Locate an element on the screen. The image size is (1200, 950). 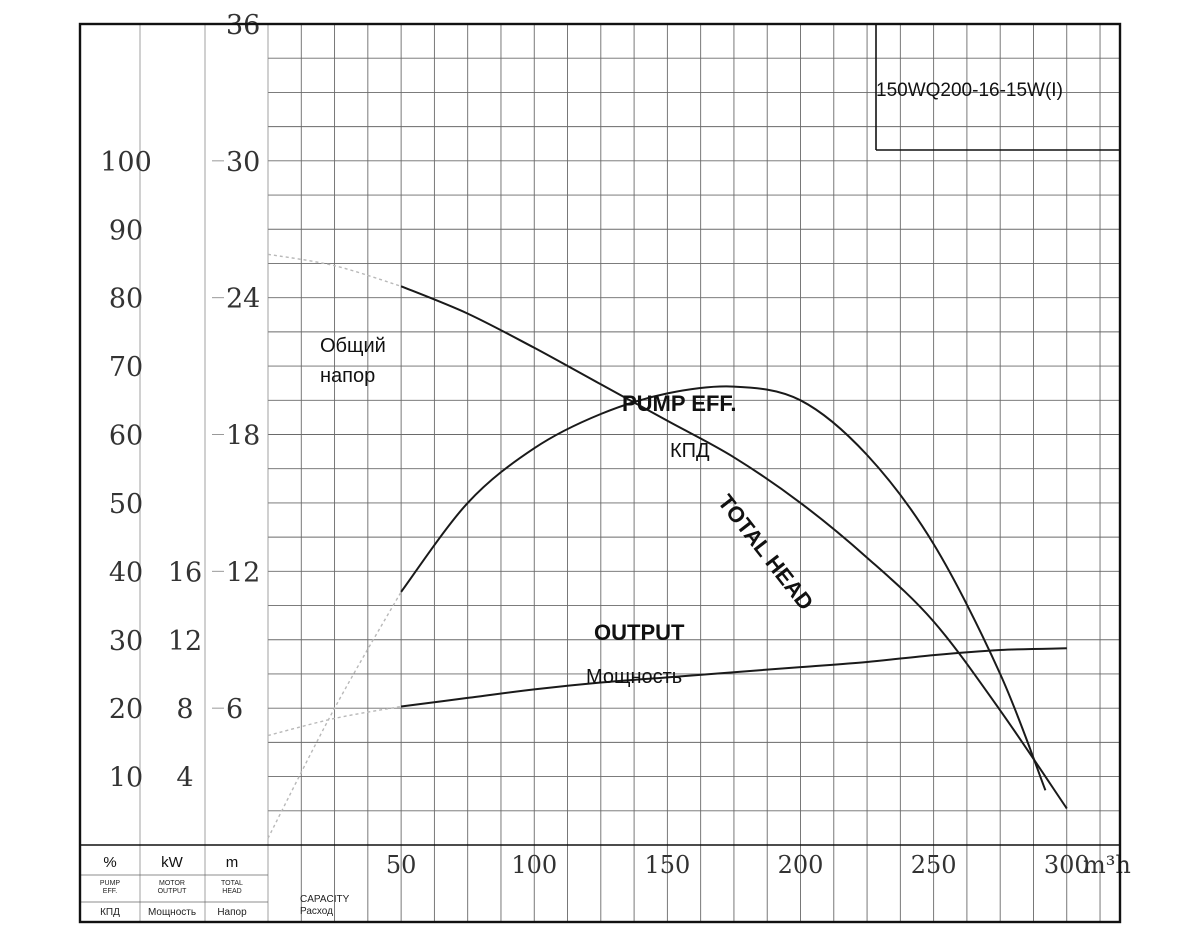
axis-name-en: EFF. is located at coordinates (110, 891).